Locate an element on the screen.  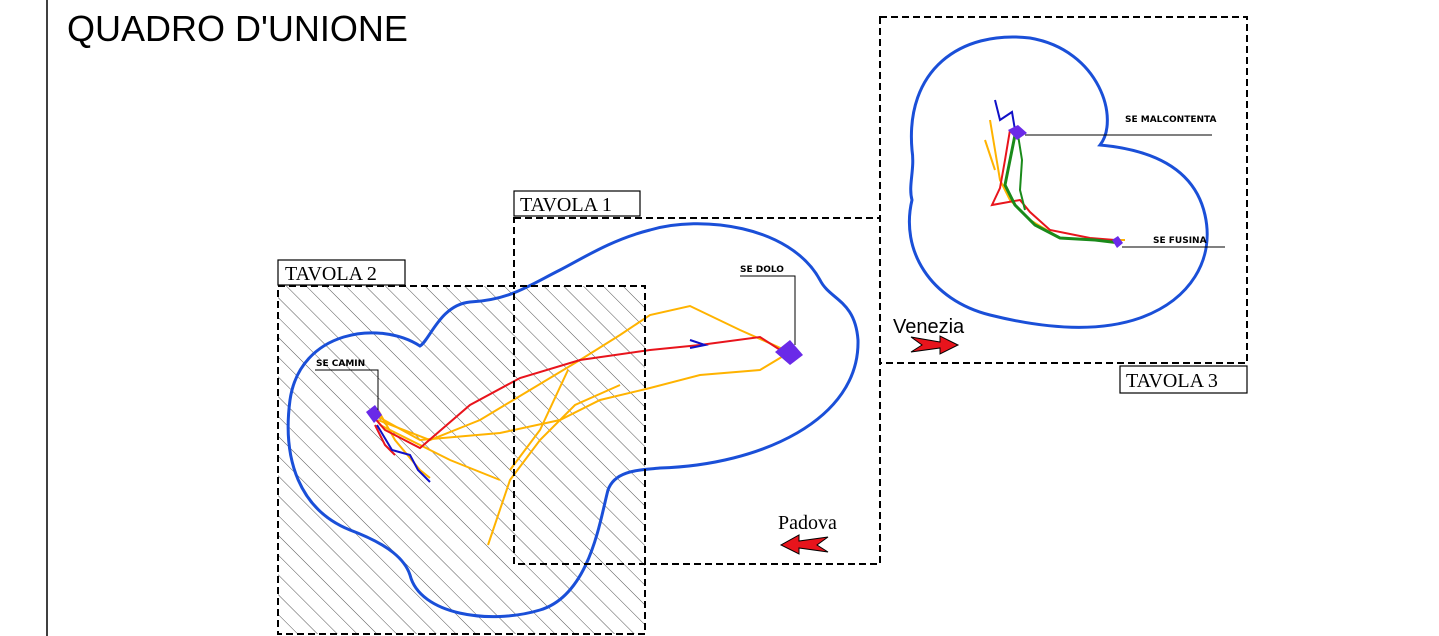
tavola-2-frame is located at coordinates (461, 460).